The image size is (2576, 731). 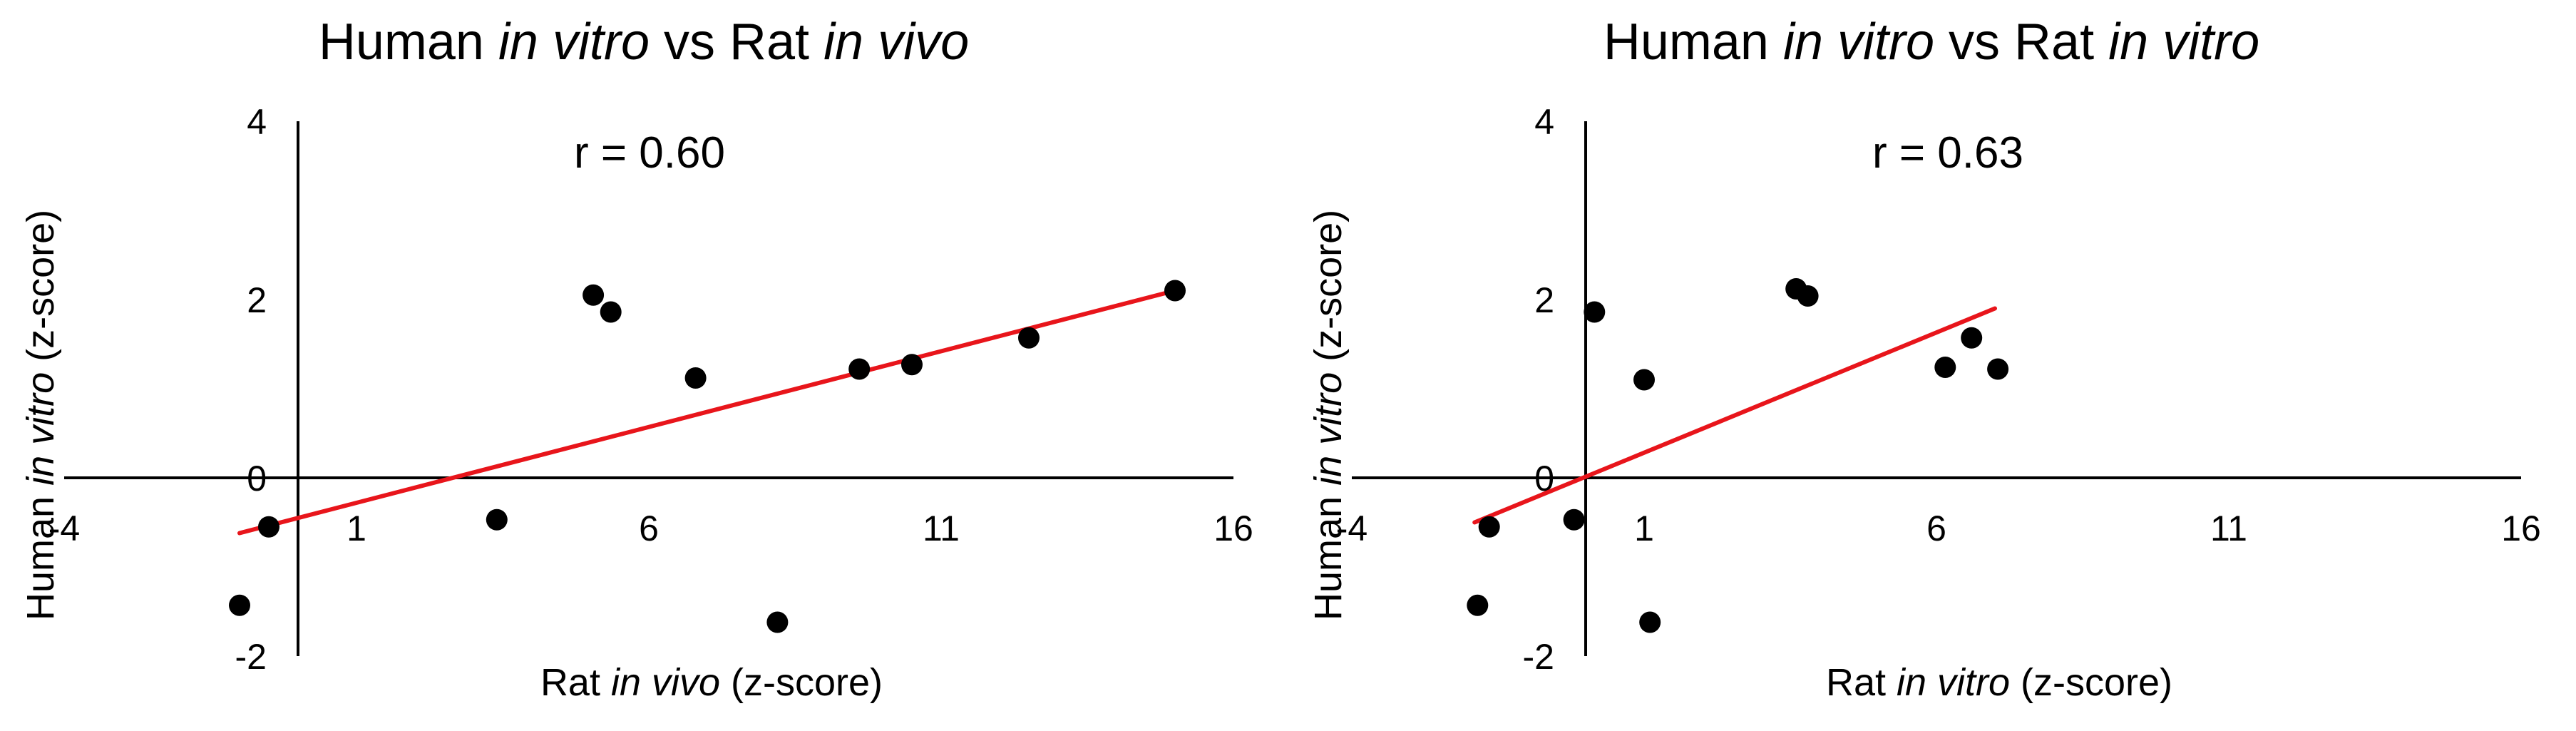 What do you see at coordinates (1947, 153) in the screenshot?
I see `correlation-annotation-2: r = 0.63` at bounding box center [1947, 153].